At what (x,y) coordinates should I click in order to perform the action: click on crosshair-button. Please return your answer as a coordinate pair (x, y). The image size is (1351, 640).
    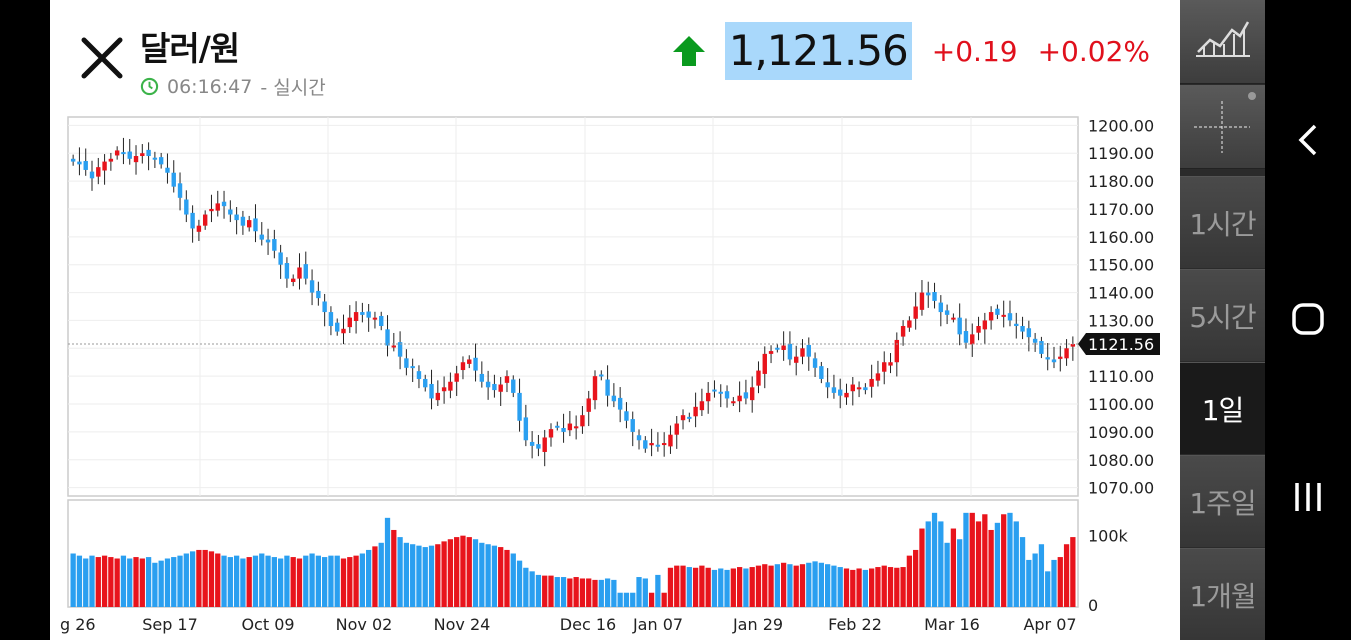
    Looking at the image, I should click on (1222, 127).